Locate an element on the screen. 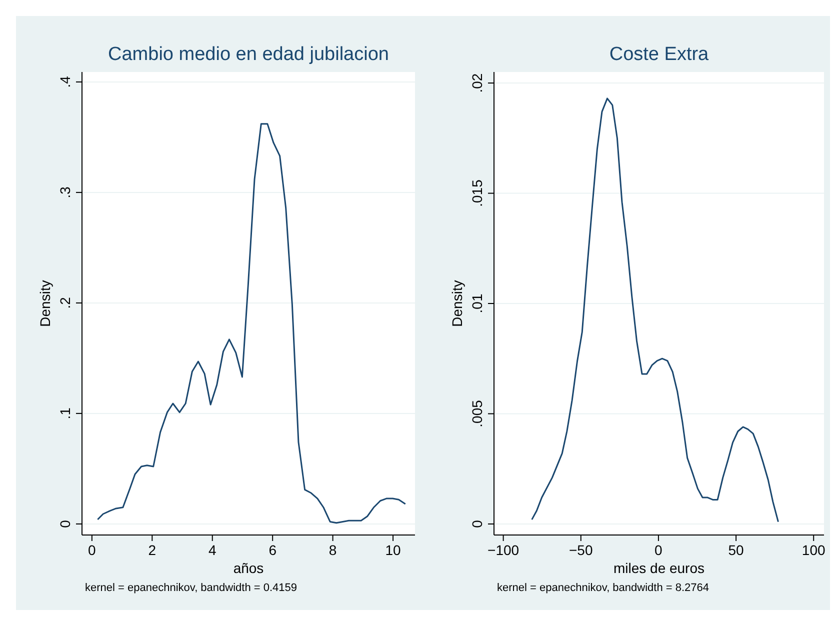  x-tick-label: 10 is located at coordinates (393, 550).